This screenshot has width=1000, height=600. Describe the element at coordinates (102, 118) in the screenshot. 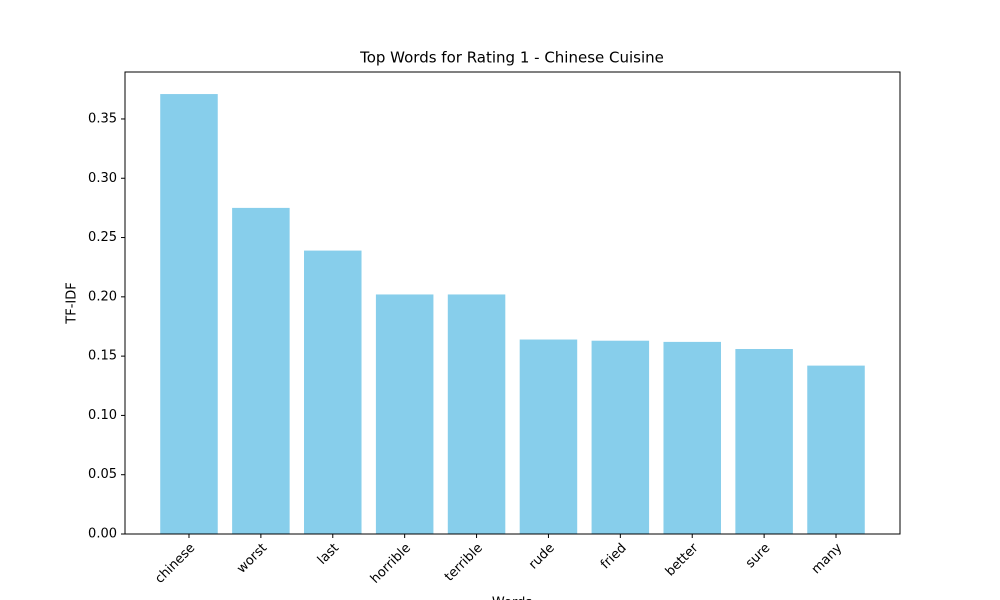

I see `y-tick-label: 0.35` at that location.